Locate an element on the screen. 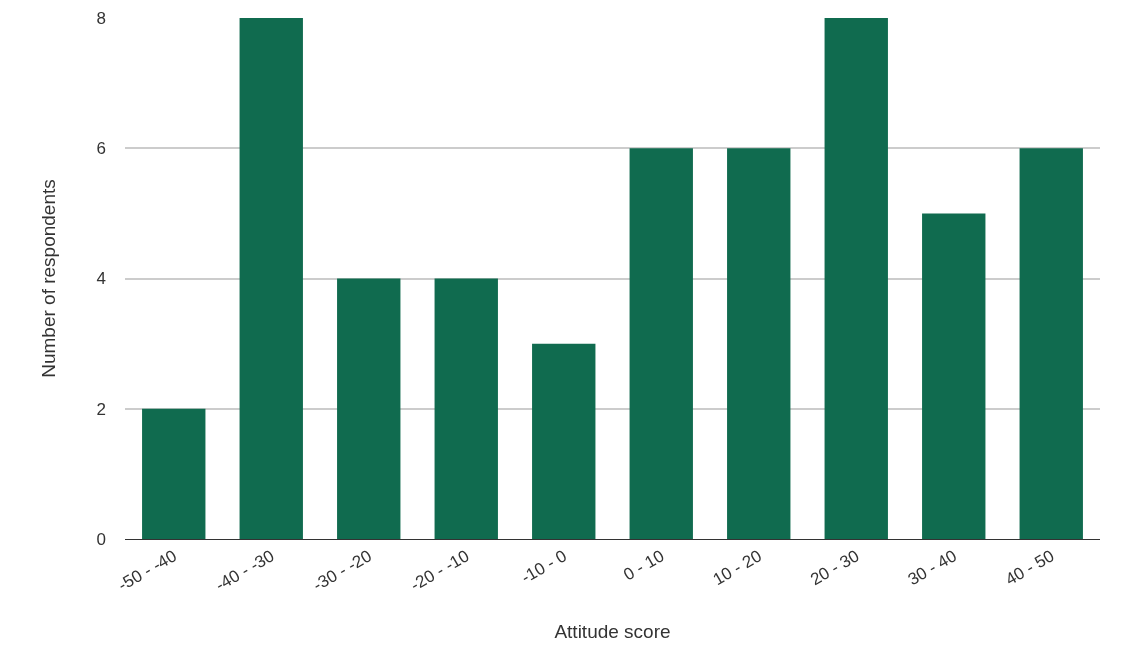 The height and width of the screenshot is (671, 1127). x-tick-label: 10 - 20 is located at coordinates (737, 568).